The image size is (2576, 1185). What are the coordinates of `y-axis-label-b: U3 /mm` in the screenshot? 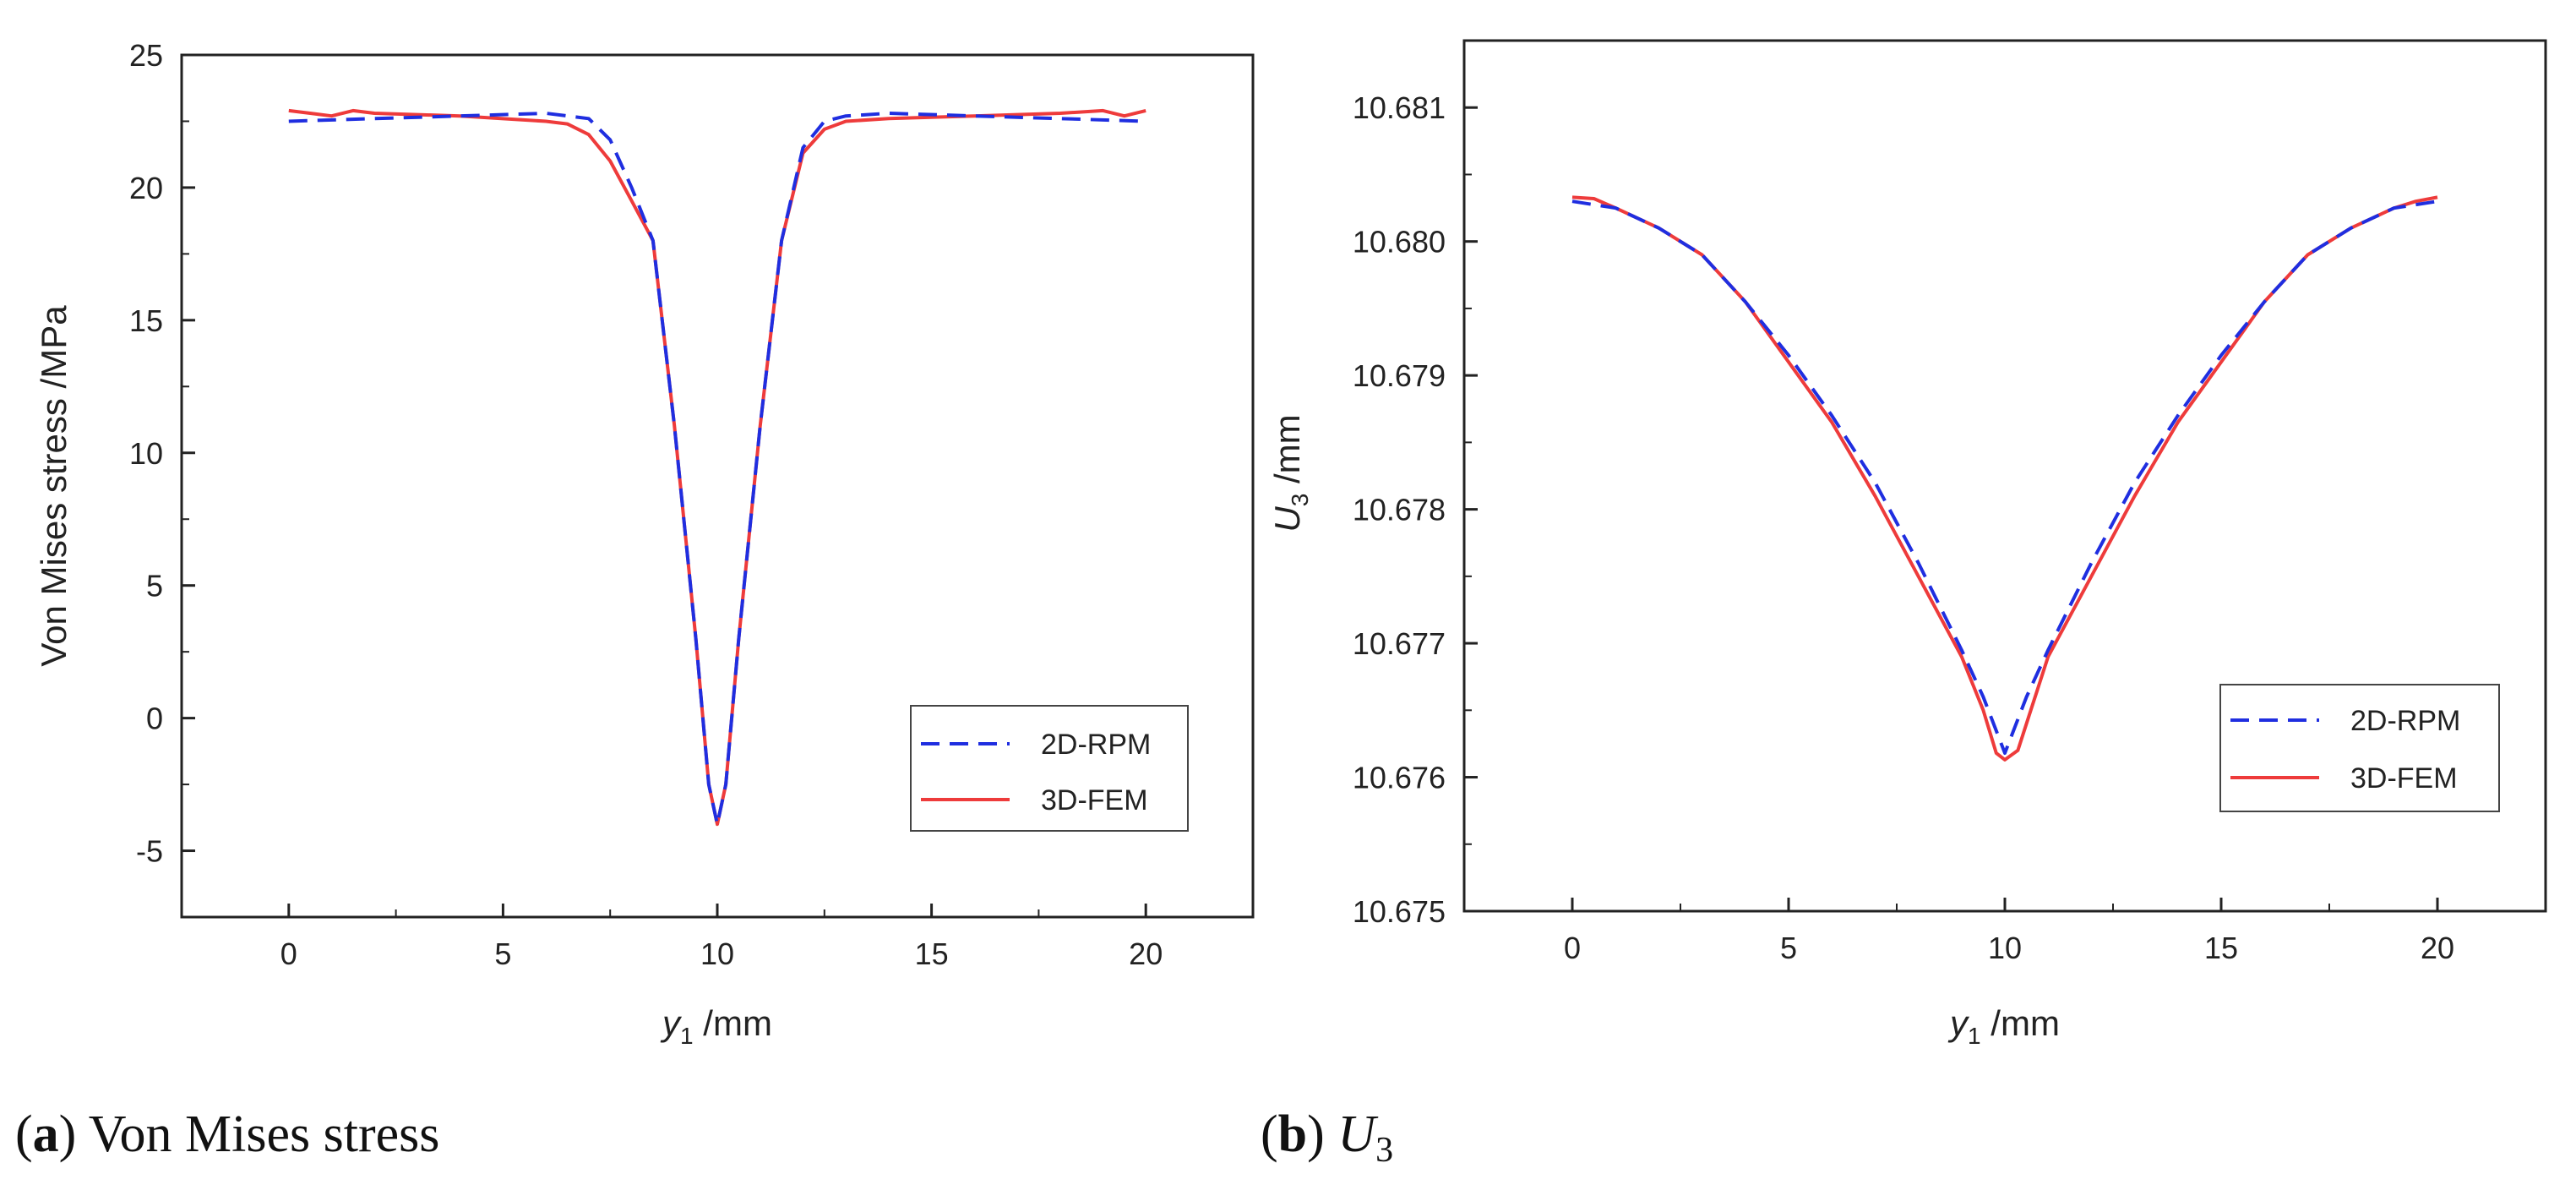 It's located at (1290, 473).